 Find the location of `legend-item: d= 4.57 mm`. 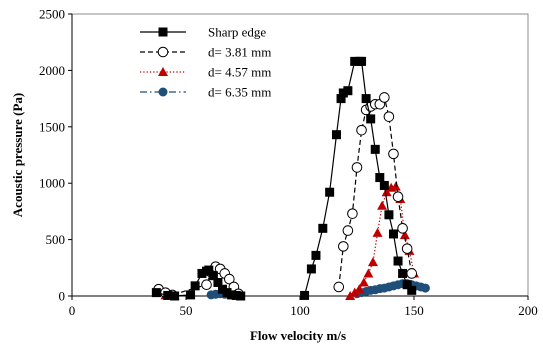

legend-item: d= 4.57 mm is located at coordinates (205, 72).